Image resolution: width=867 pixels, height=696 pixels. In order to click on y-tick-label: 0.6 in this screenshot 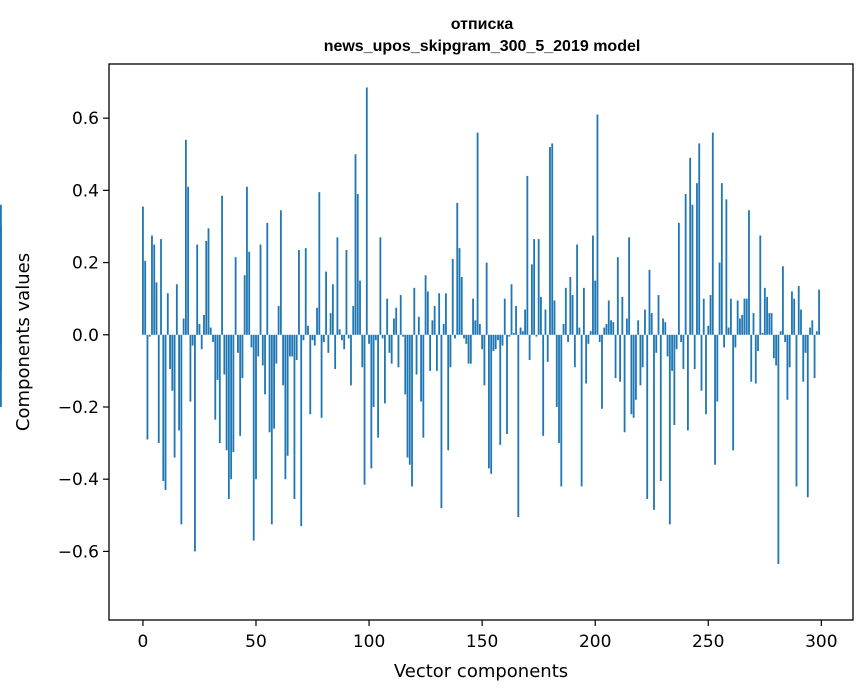, I will do `click(85, 119)`.